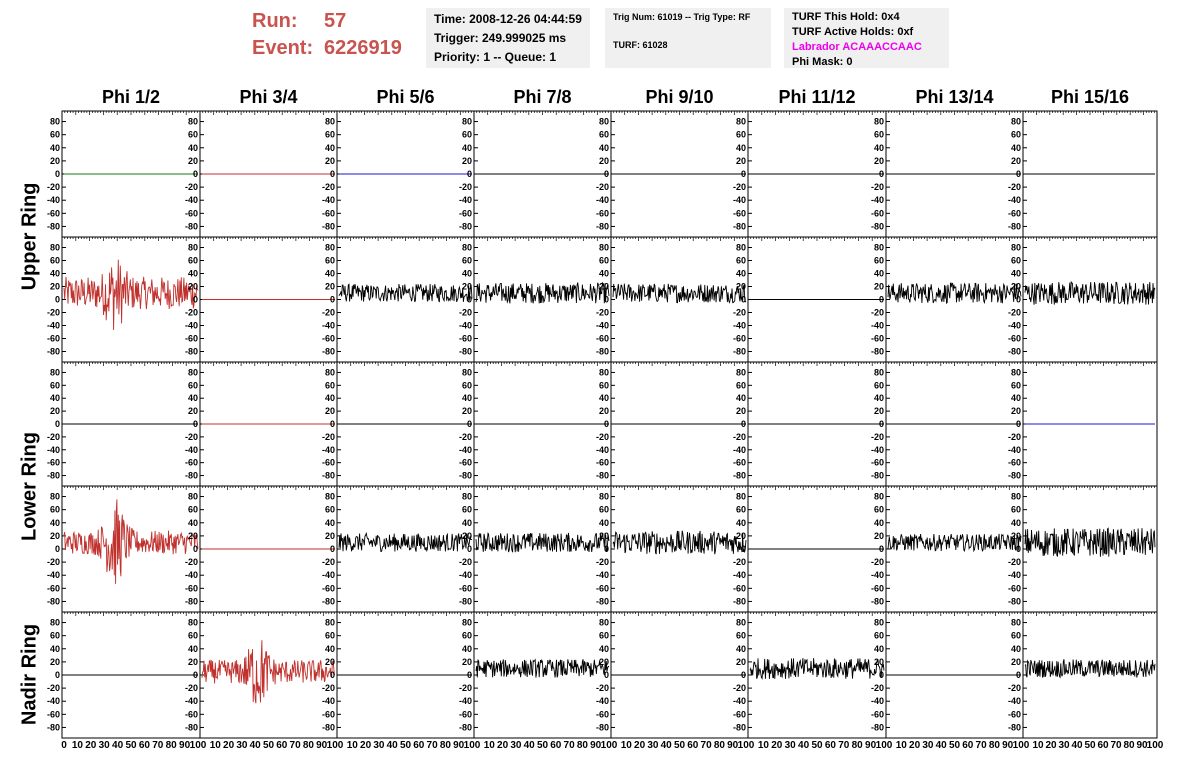 Image resolution: width=1196 pixels, height=772 pixels. What do you see at coordinates (105, 745) in the screenshot?
I see `x-tick-label: 30` at bounding box center [105, 745].